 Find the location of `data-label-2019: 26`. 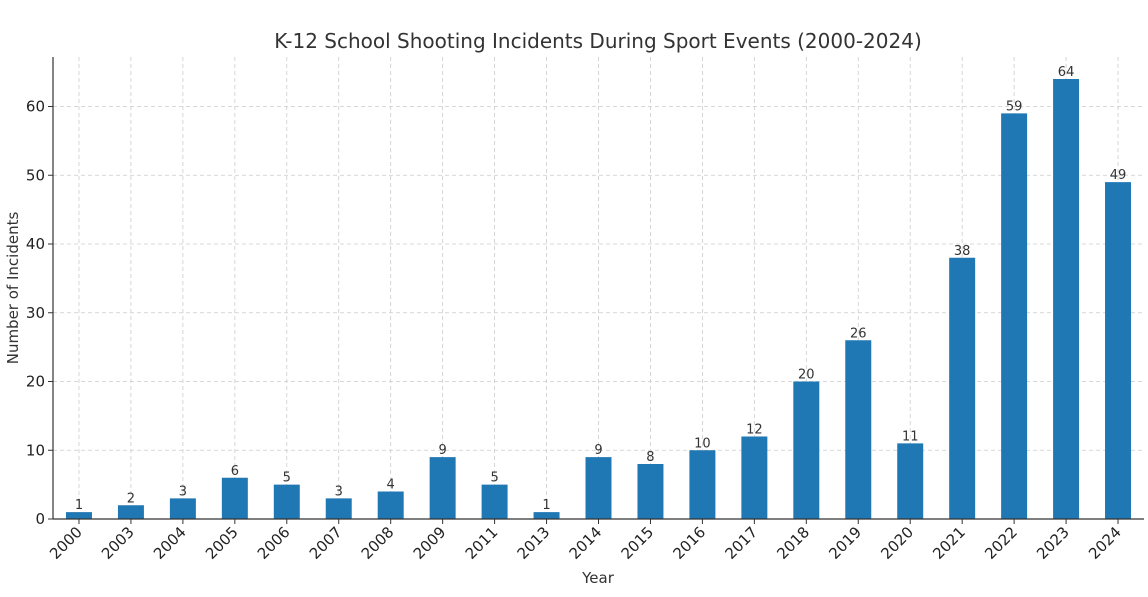

data-label-2019: 26 is located at coordinates (858, 333).